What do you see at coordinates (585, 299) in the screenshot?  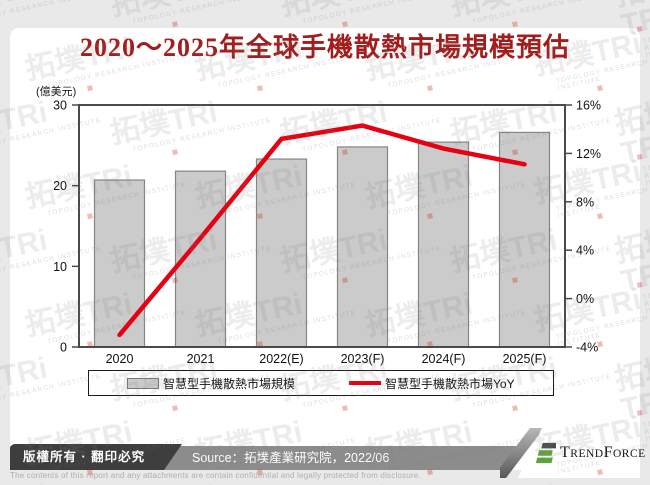 I see `right-tick-label: 0%` at bounding box center [585, 299].